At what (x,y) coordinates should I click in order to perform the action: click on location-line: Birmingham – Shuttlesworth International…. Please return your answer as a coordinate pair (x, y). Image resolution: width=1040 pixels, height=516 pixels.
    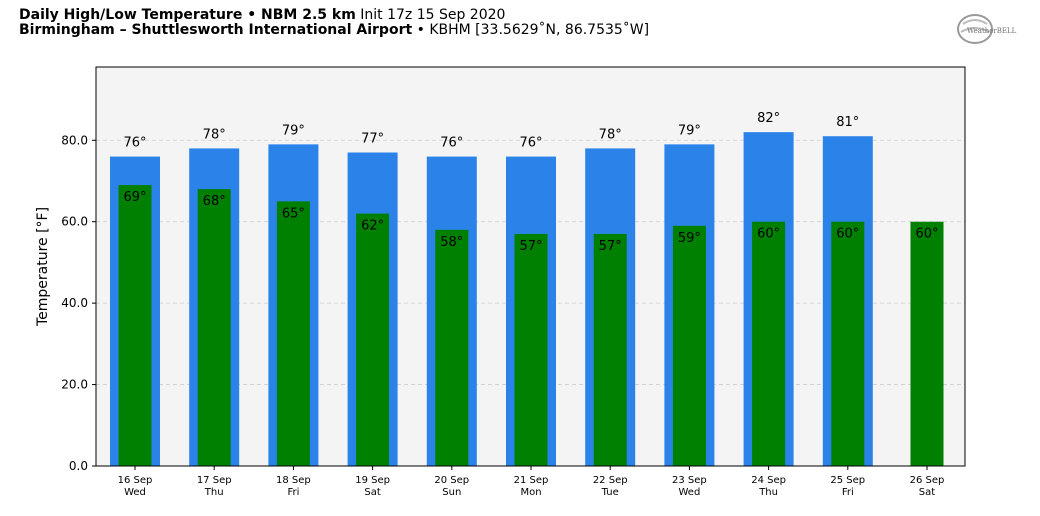
    Looking at the image, I should click on (334, 30).